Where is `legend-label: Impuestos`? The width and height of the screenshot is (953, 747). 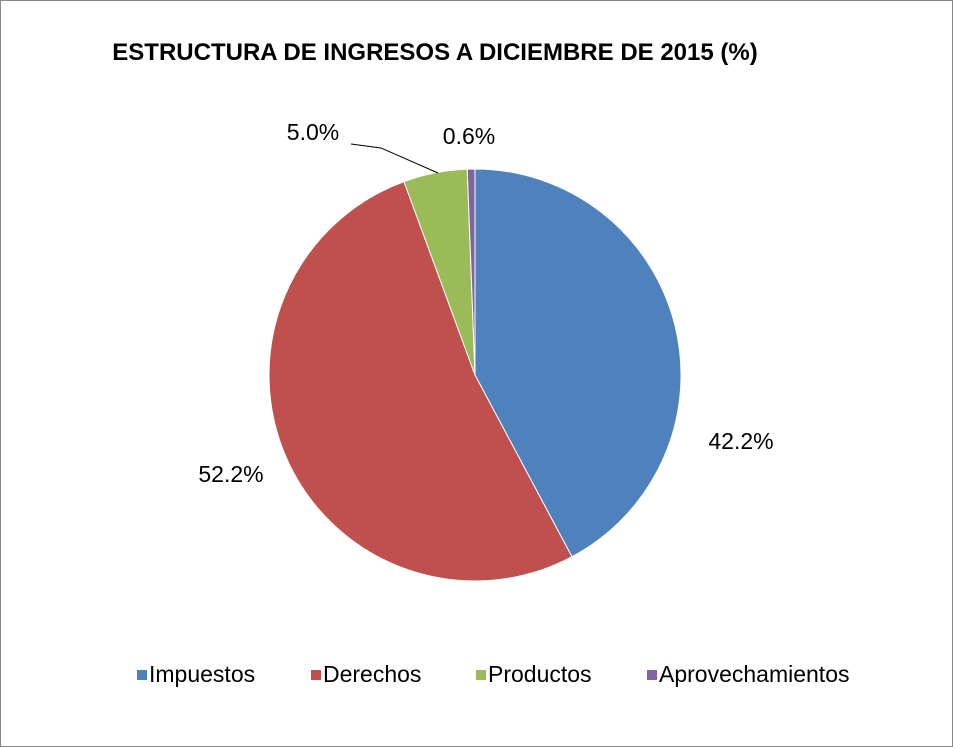 legend-label: Impuestos is located at coordinates (202, 674).